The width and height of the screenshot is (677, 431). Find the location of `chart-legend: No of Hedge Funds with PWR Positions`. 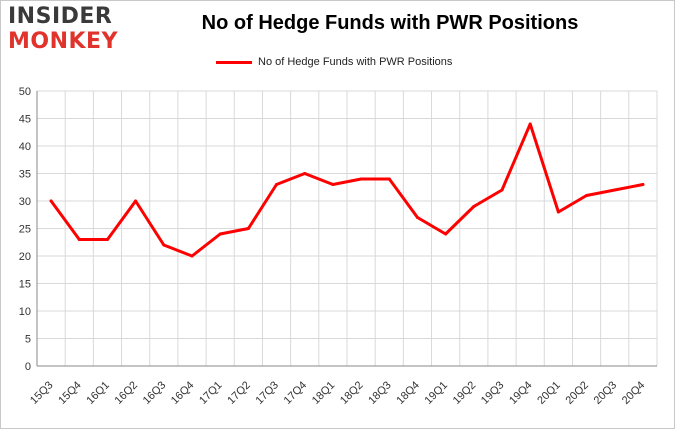

chart-legend: No of Hedge Funds with PWR Positions is located at coordinates (334, 62).